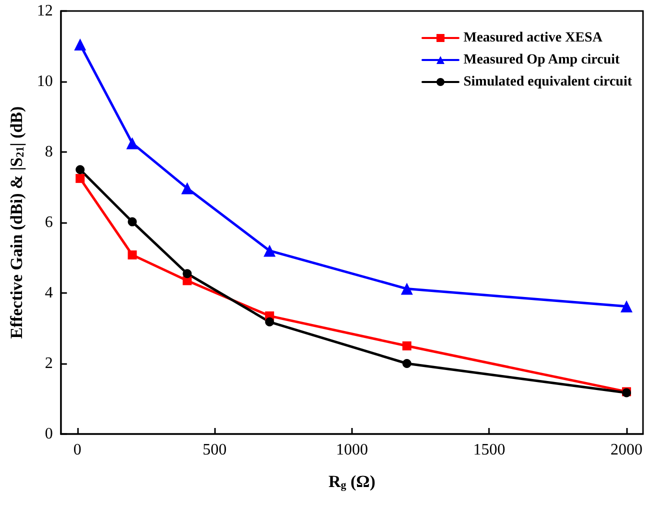 Image resolution: width=647 pixels, height=514 pixels. I want to click on y-tick-label: 6, so click(48, 222).